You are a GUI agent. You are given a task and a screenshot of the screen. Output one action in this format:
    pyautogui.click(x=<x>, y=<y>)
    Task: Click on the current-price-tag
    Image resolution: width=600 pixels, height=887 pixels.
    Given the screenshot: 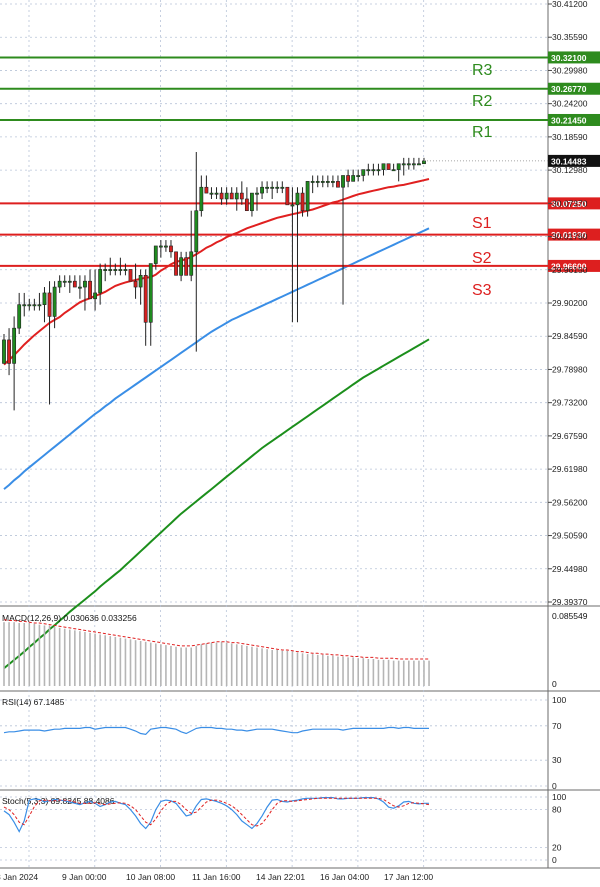 What is the action you would take?
    pyautogui.click(x=574, y=160)
    